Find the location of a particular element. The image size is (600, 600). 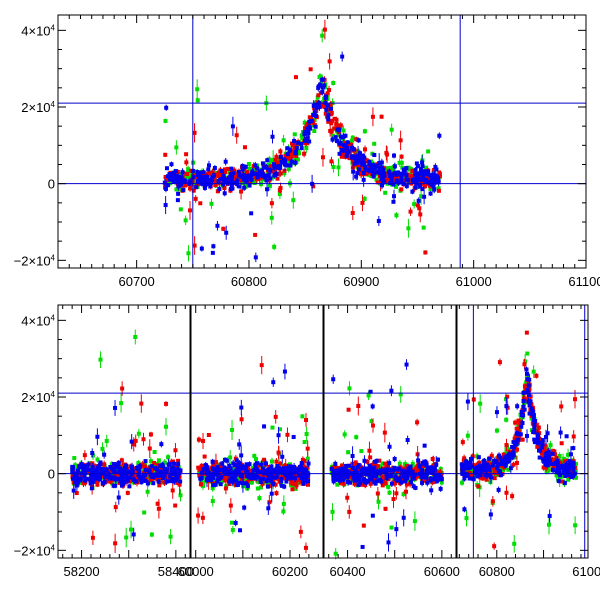

axes-frame is located at coordinates (124, 431).